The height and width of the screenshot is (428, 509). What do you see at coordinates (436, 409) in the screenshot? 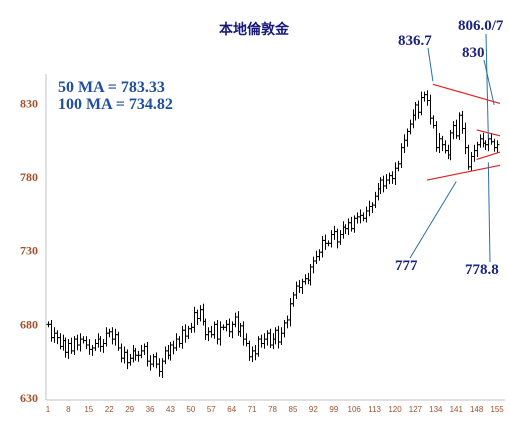
I see `x-tick-label: 134` at bounding box center [436, 409].